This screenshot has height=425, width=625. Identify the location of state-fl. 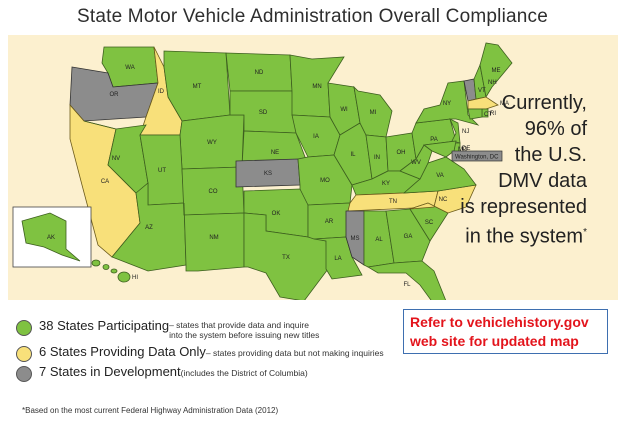
(406, 280).